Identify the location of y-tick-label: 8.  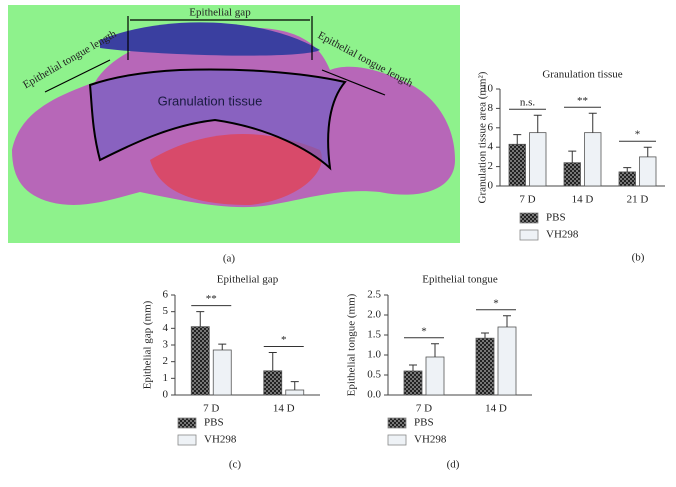
(491, 108).